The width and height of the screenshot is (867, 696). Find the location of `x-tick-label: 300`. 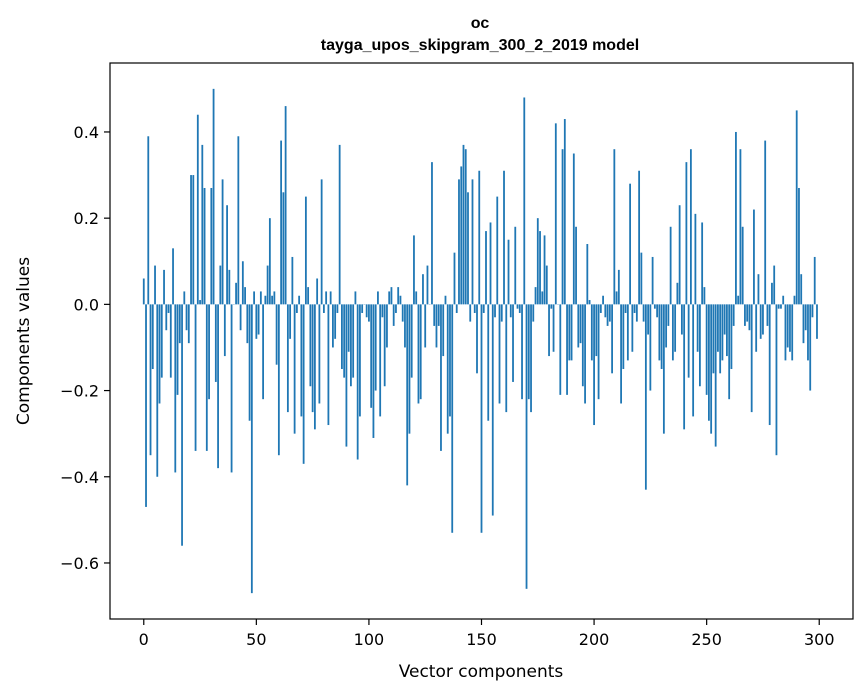

x-tick-label: 300 is located at coordinates (819, 639).